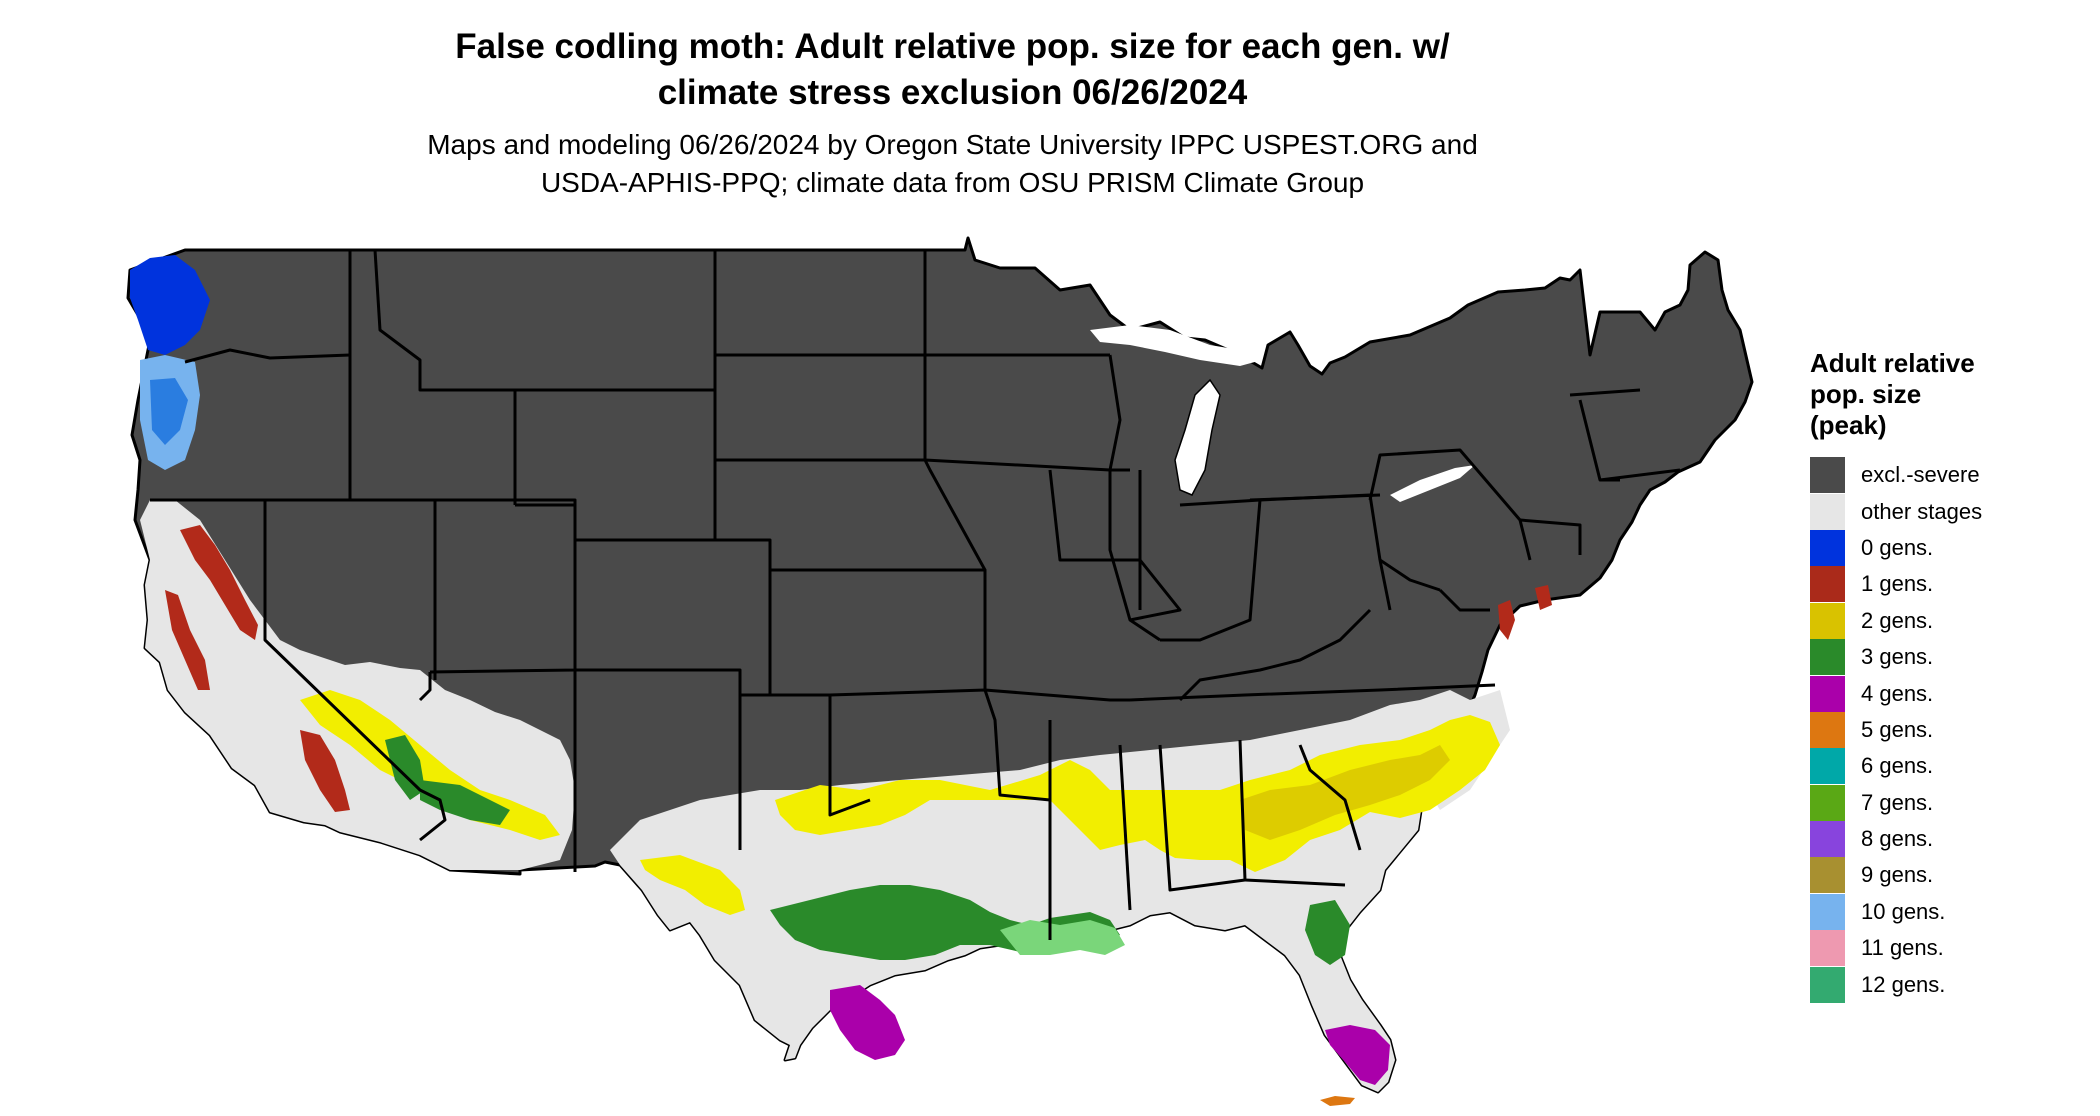  I want to click on legend-label: 0 gens., so click(1897, 547).